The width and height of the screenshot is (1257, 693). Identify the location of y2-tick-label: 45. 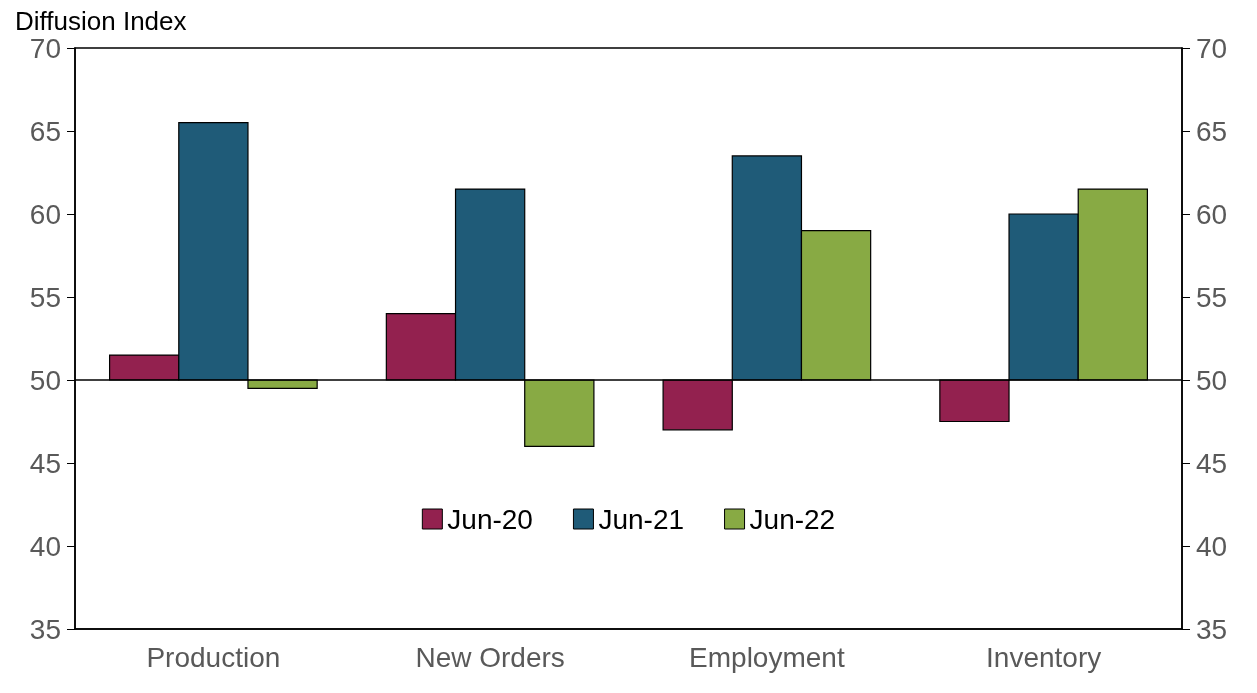
(1212, 463).